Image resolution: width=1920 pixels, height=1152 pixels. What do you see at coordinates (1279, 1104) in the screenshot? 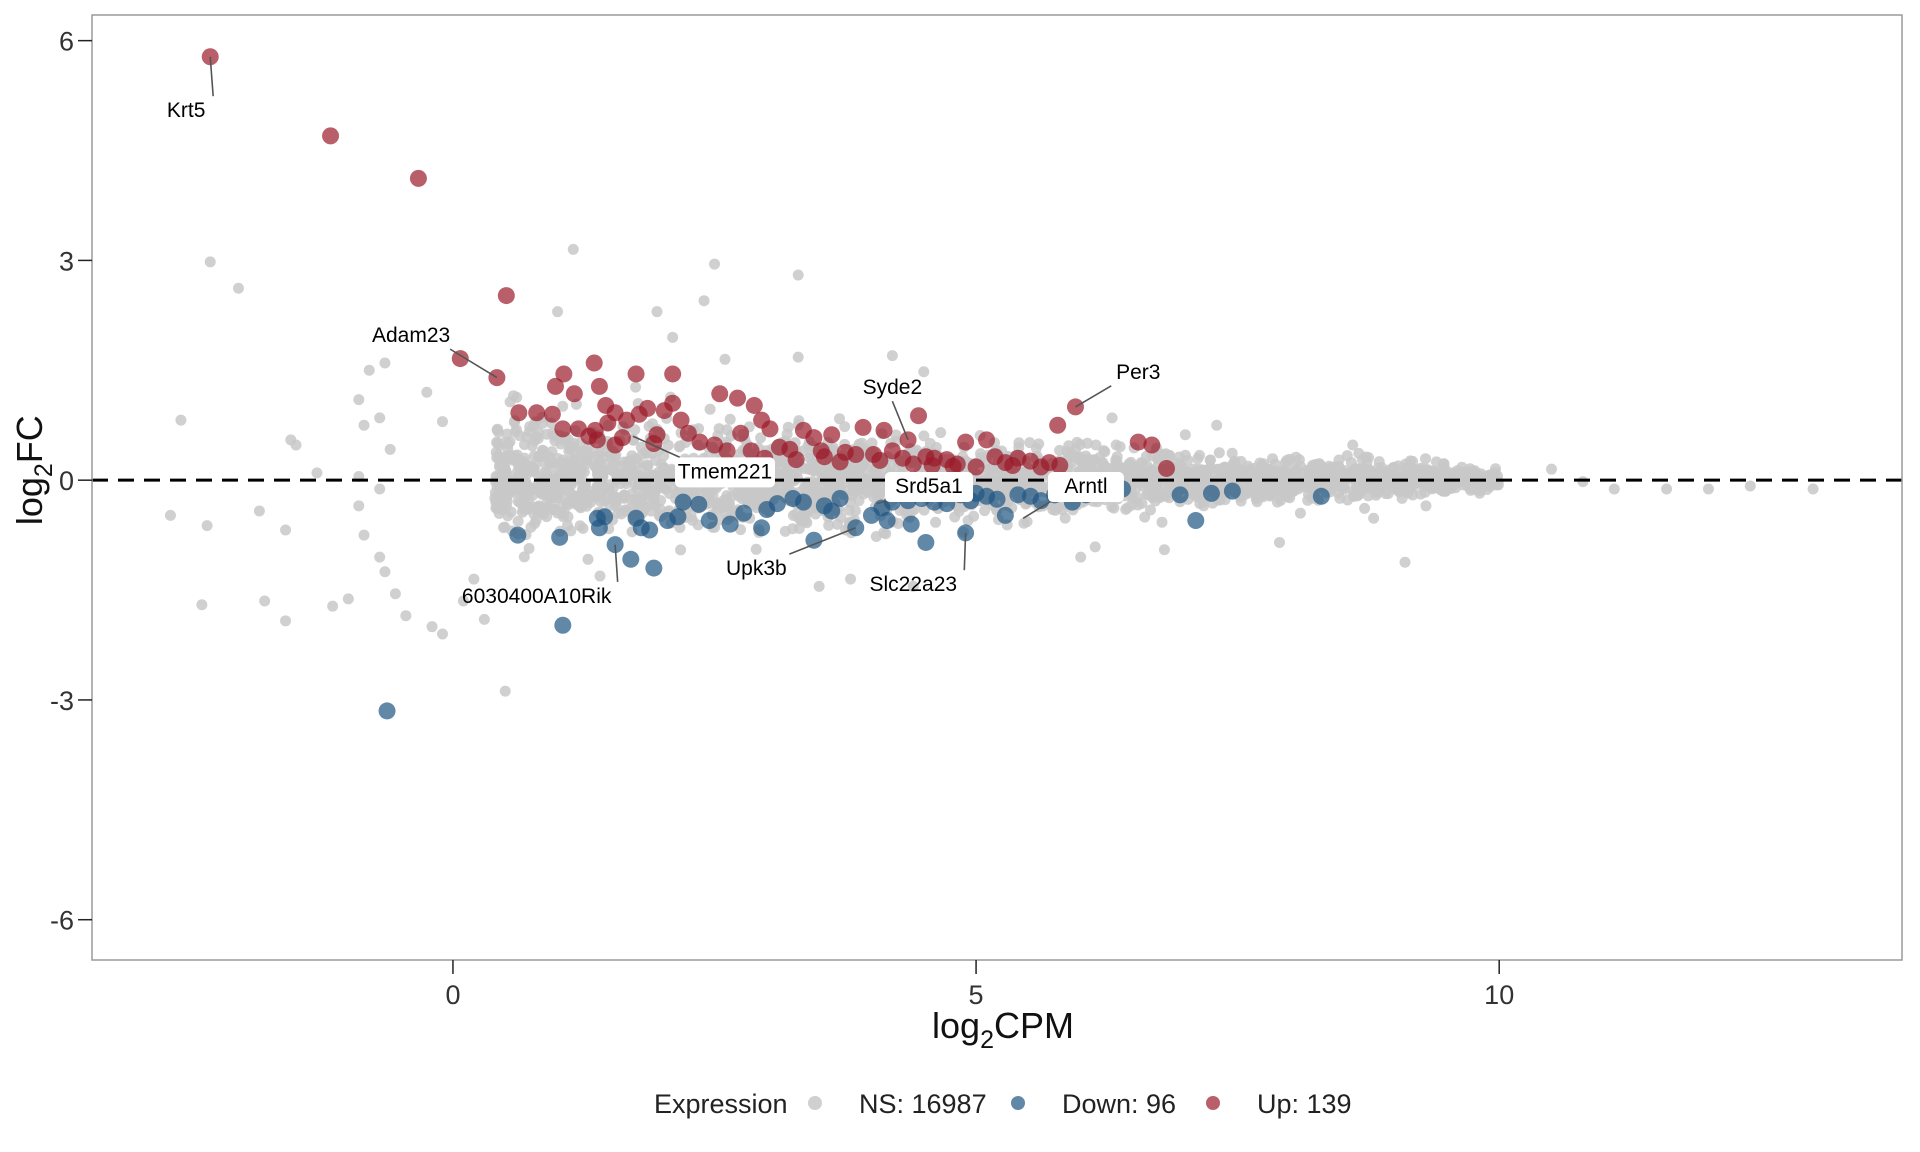
I see `legend-item-up: Up: 139` at bounding box center [1279, 1104].